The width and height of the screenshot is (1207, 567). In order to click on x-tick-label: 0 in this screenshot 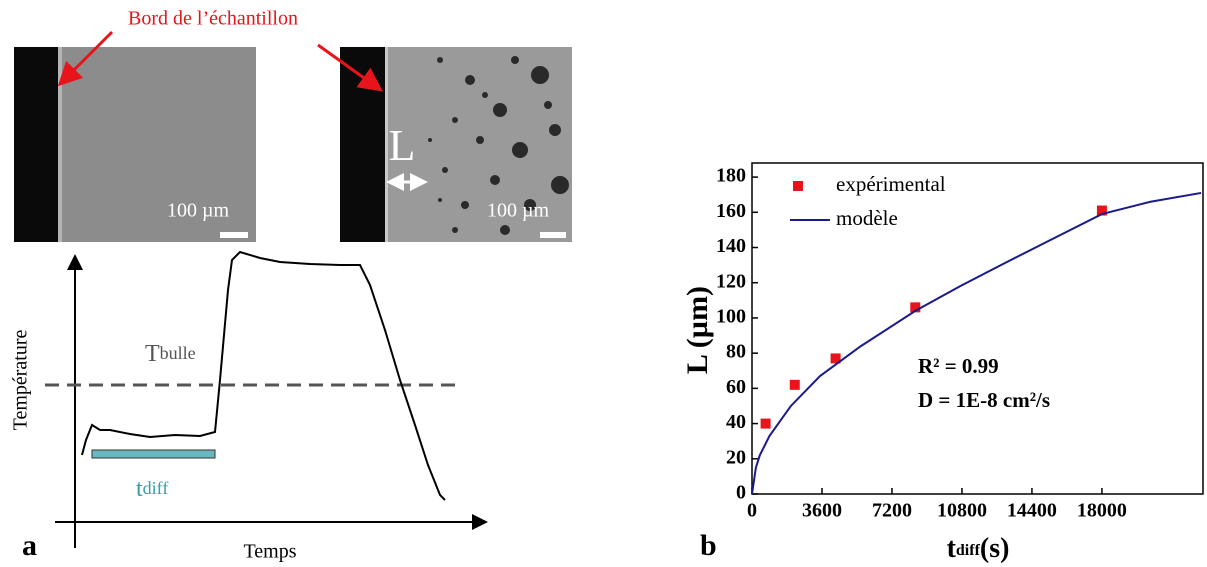, I will do `click(752, 511)`.